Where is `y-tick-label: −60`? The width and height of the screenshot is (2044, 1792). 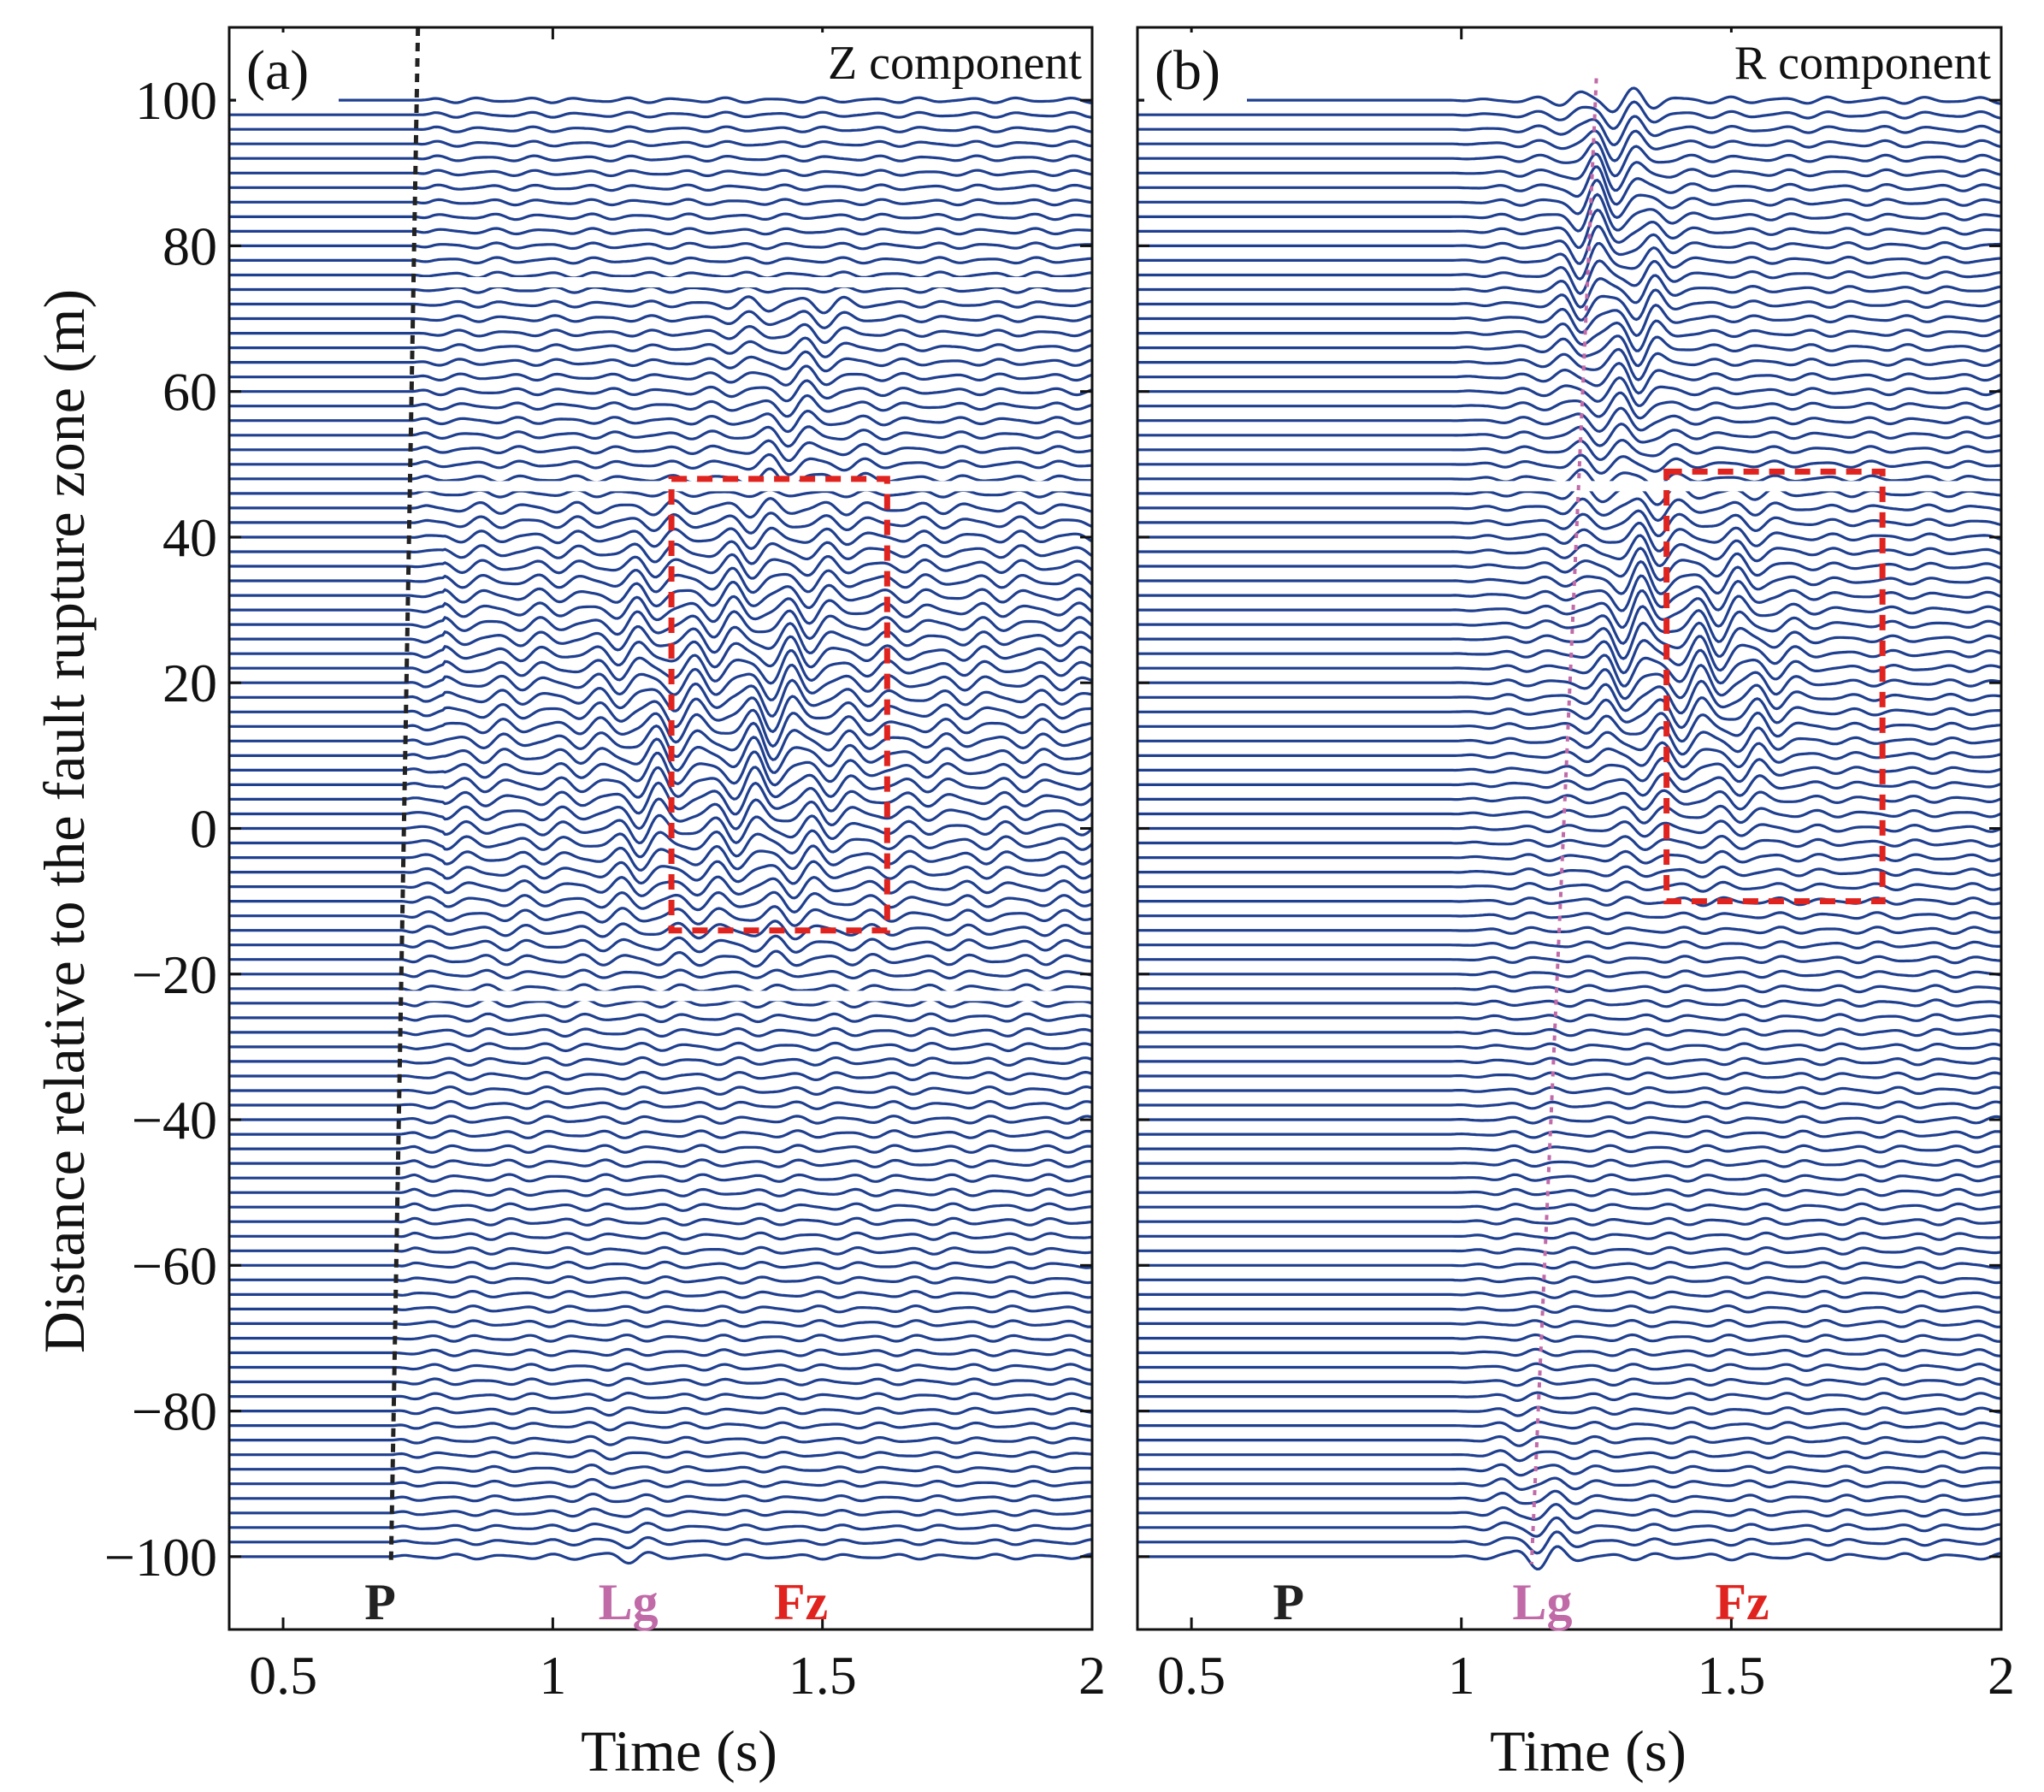
y-tick-label: −60 is located at coordinates (174, 1265).